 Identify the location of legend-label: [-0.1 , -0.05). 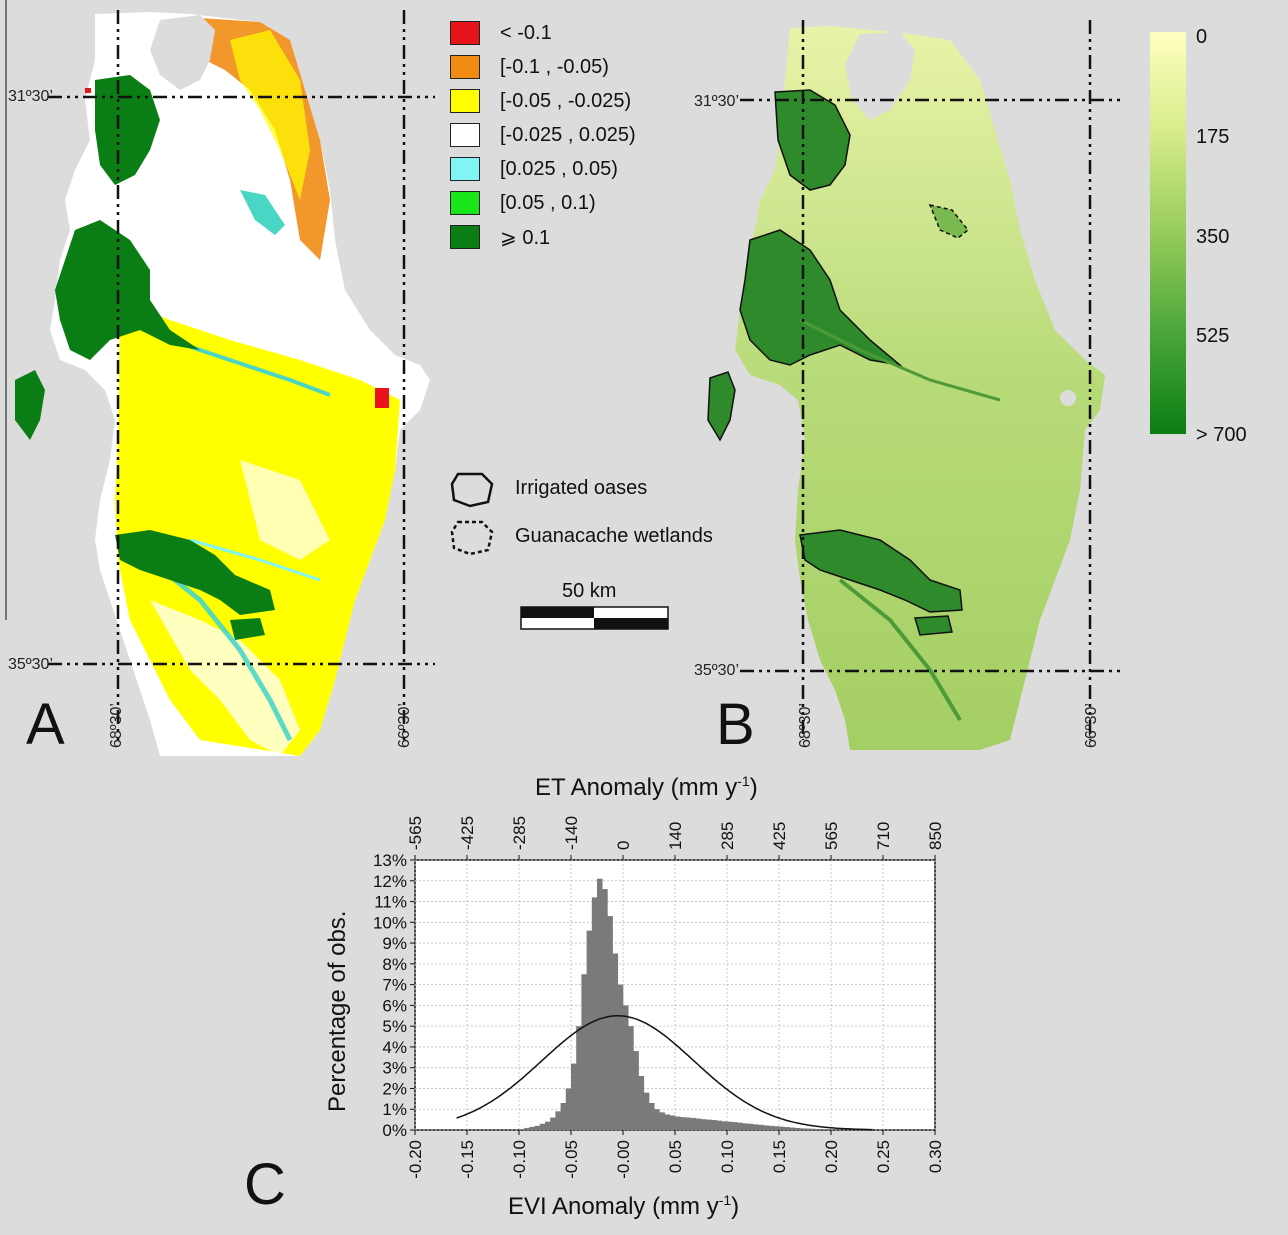
(554, 66).